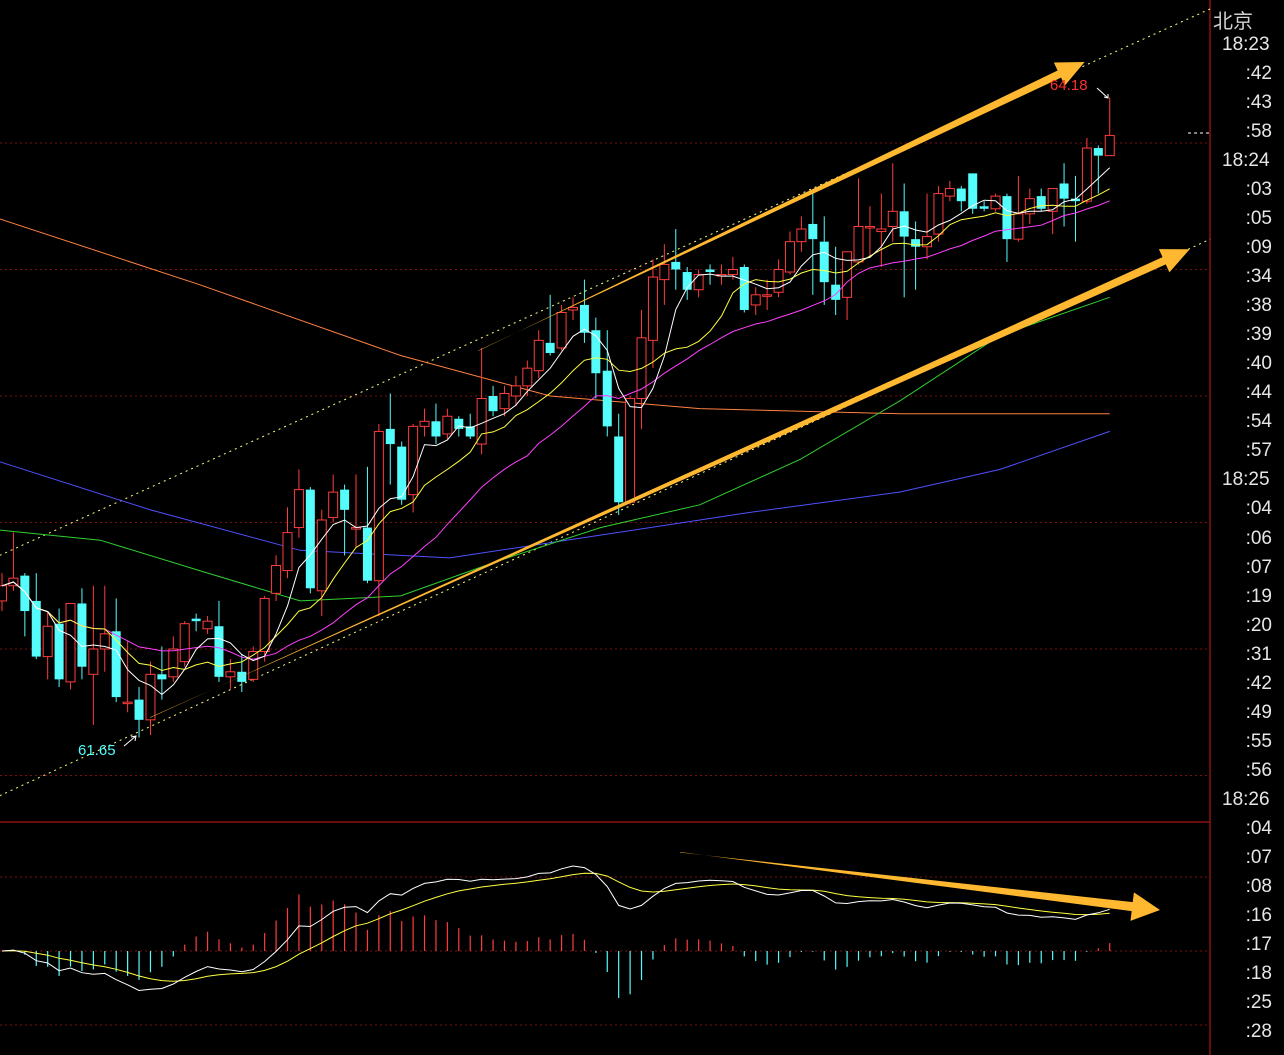  What do you see at coordinates (1258, 335) in the screenshot?
I see `time-axis-label: :39` at bounding box center [1258, 335].